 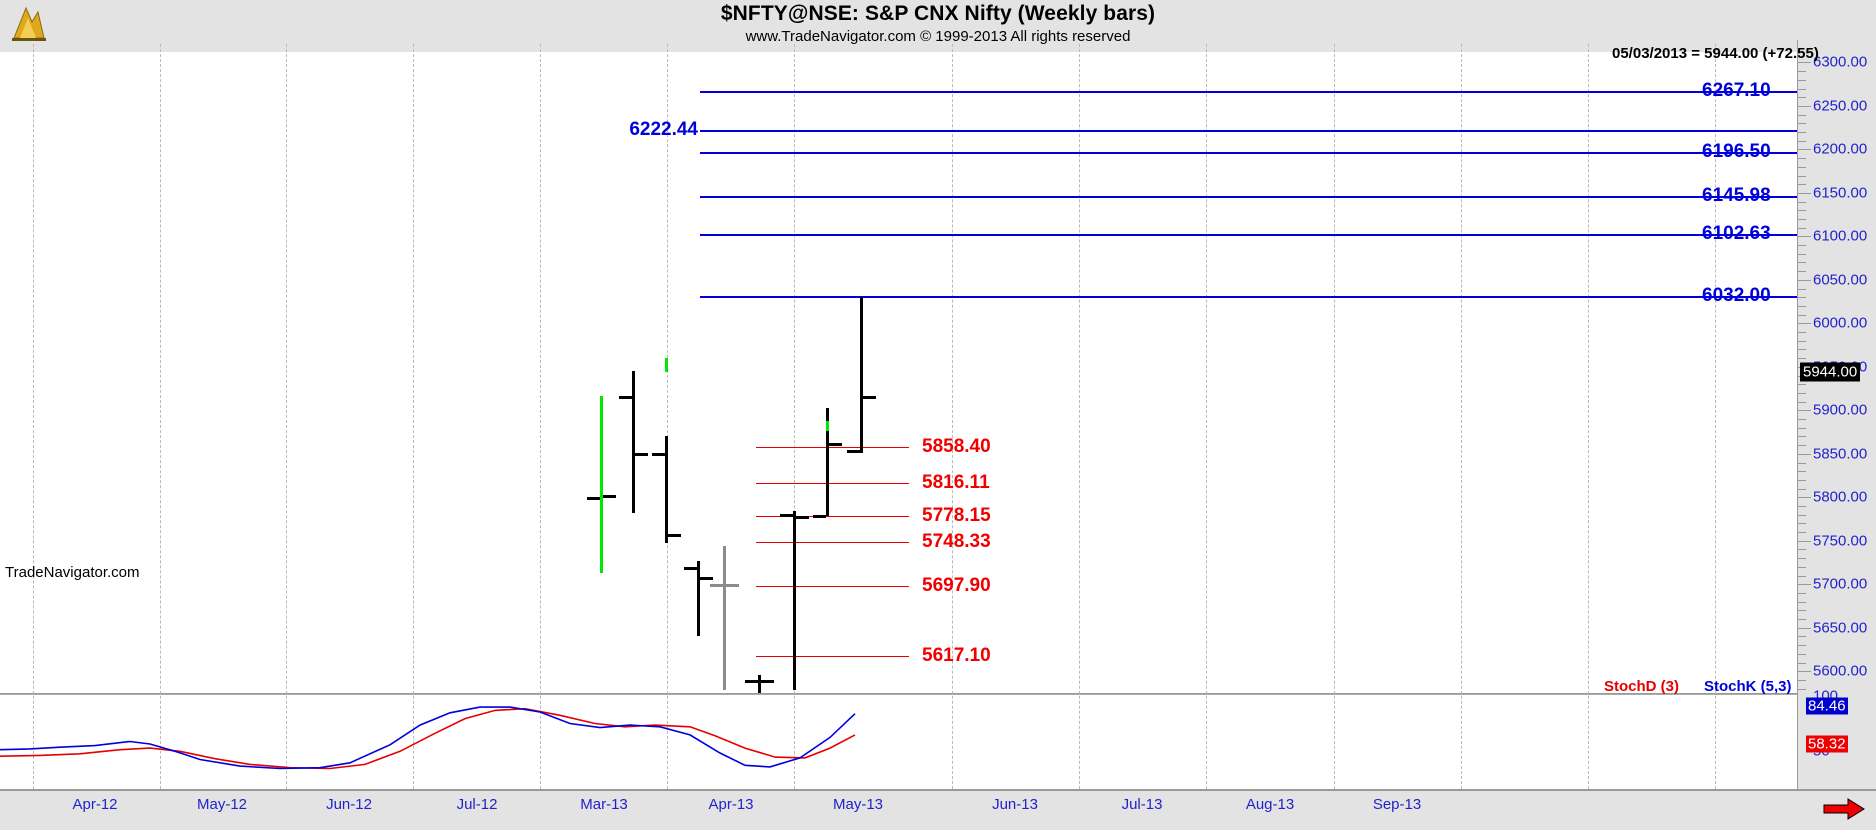 What do you see at coordinates (731, 804) in the screenshot?
I see `date-axis-label: Apr-13` at bounding box center [731, 804].